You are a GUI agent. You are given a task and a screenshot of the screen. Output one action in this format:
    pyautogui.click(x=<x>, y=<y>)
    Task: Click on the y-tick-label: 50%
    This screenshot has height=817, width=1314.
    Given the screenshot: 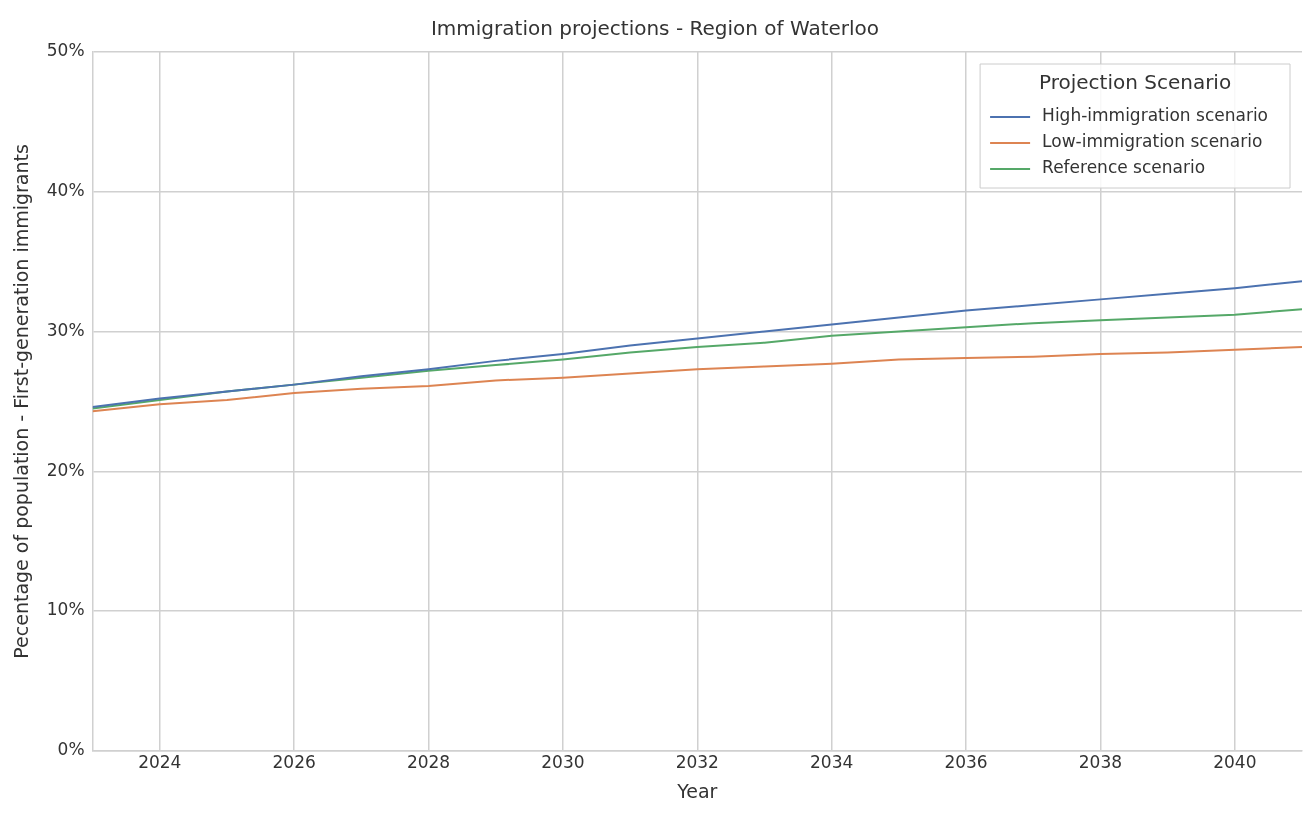 What is the action you would take?
    pyautogui.click(x=65, y=50)
    